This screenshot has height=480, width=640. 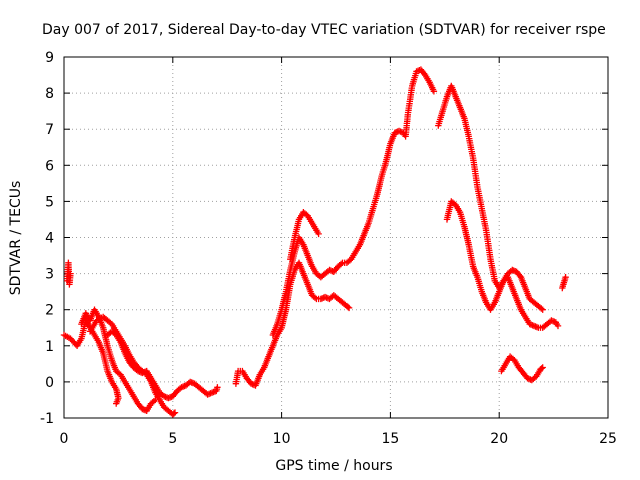 What do you see at coordinates (49, 166) in the screenshot?
I see `y-tick-label: 6` at bounding box center [49, 166].